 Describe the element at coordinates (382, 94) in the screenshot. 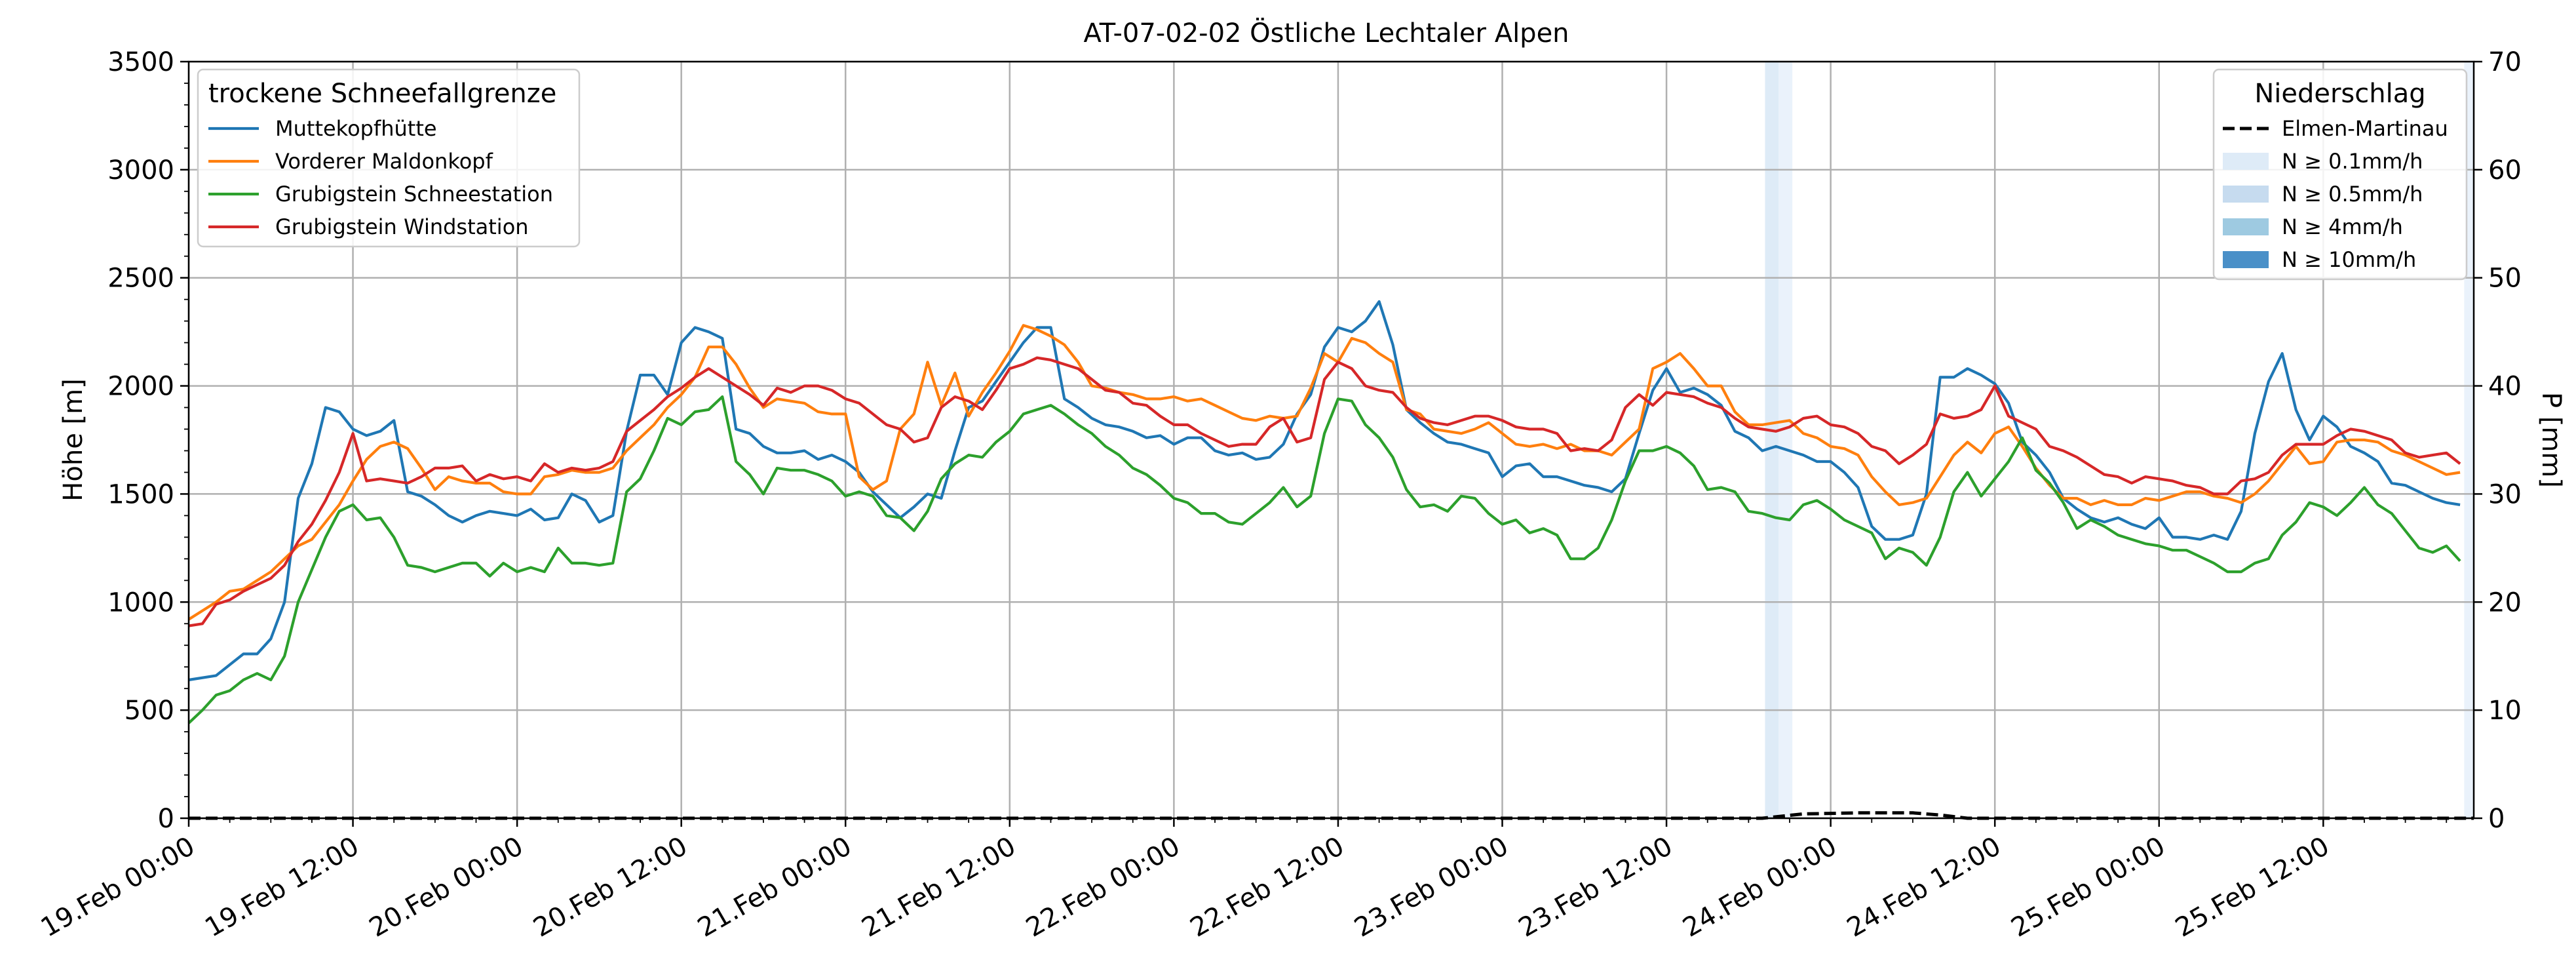

I see `legend-title: trockene Schneefallgrenze` at that location.